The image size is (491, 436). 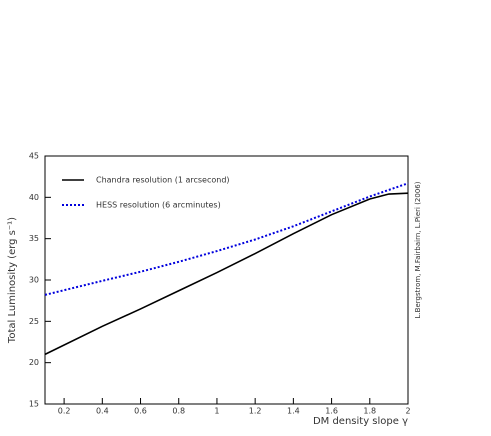 What do you see at coordinates (360, 421) in the screenshot?
I see `x-axis-label: DM density slope γ` at bounding box center [360, 421].